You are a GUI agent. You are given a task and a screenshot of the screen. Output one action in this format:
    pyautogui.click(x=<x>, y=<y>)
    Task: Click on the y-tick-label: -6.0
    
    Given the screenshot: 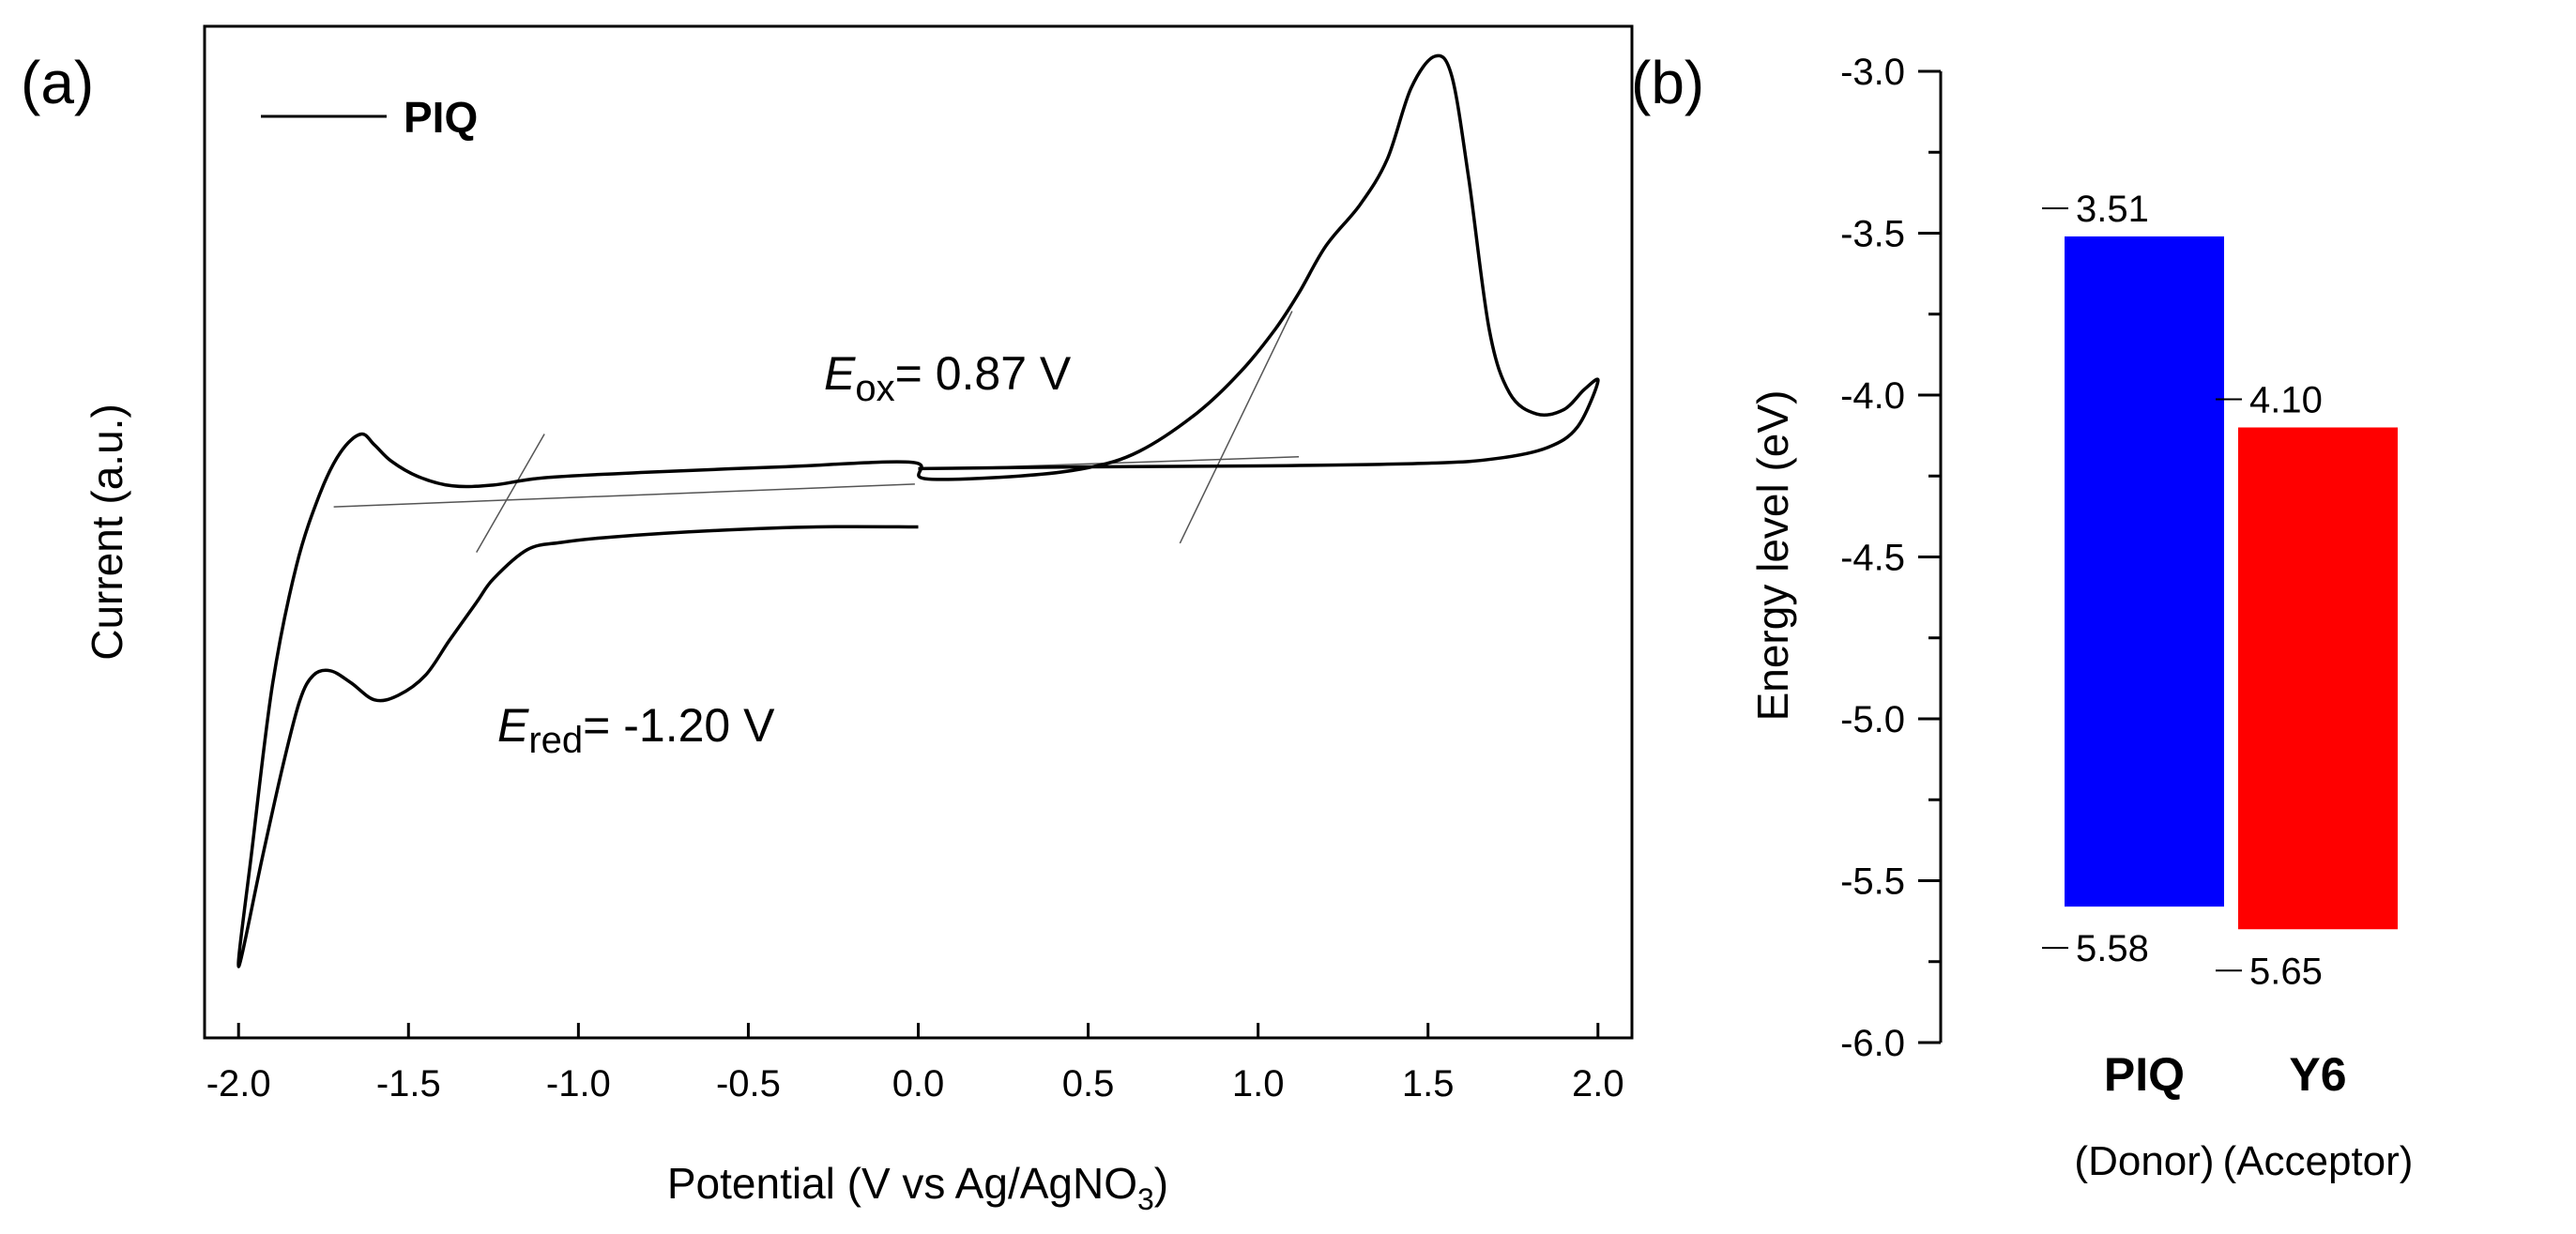 What is the action you would take?
    pyautogui.click(x=1872, y=1043)
    